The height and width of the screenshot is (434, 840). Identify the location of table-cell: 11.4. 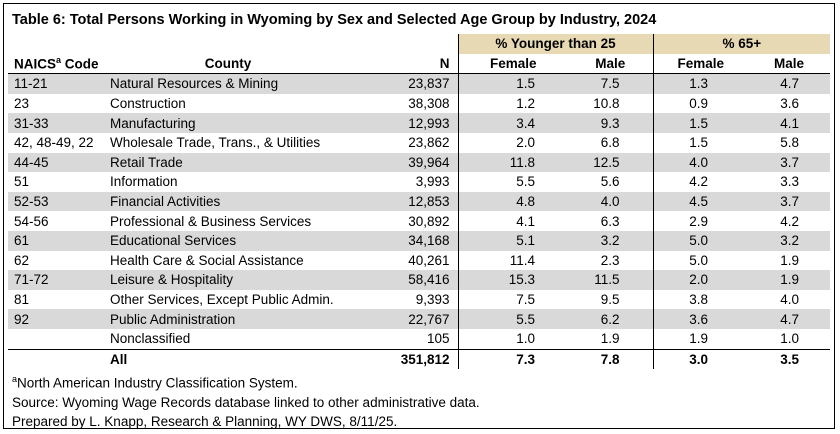
(513, 260).